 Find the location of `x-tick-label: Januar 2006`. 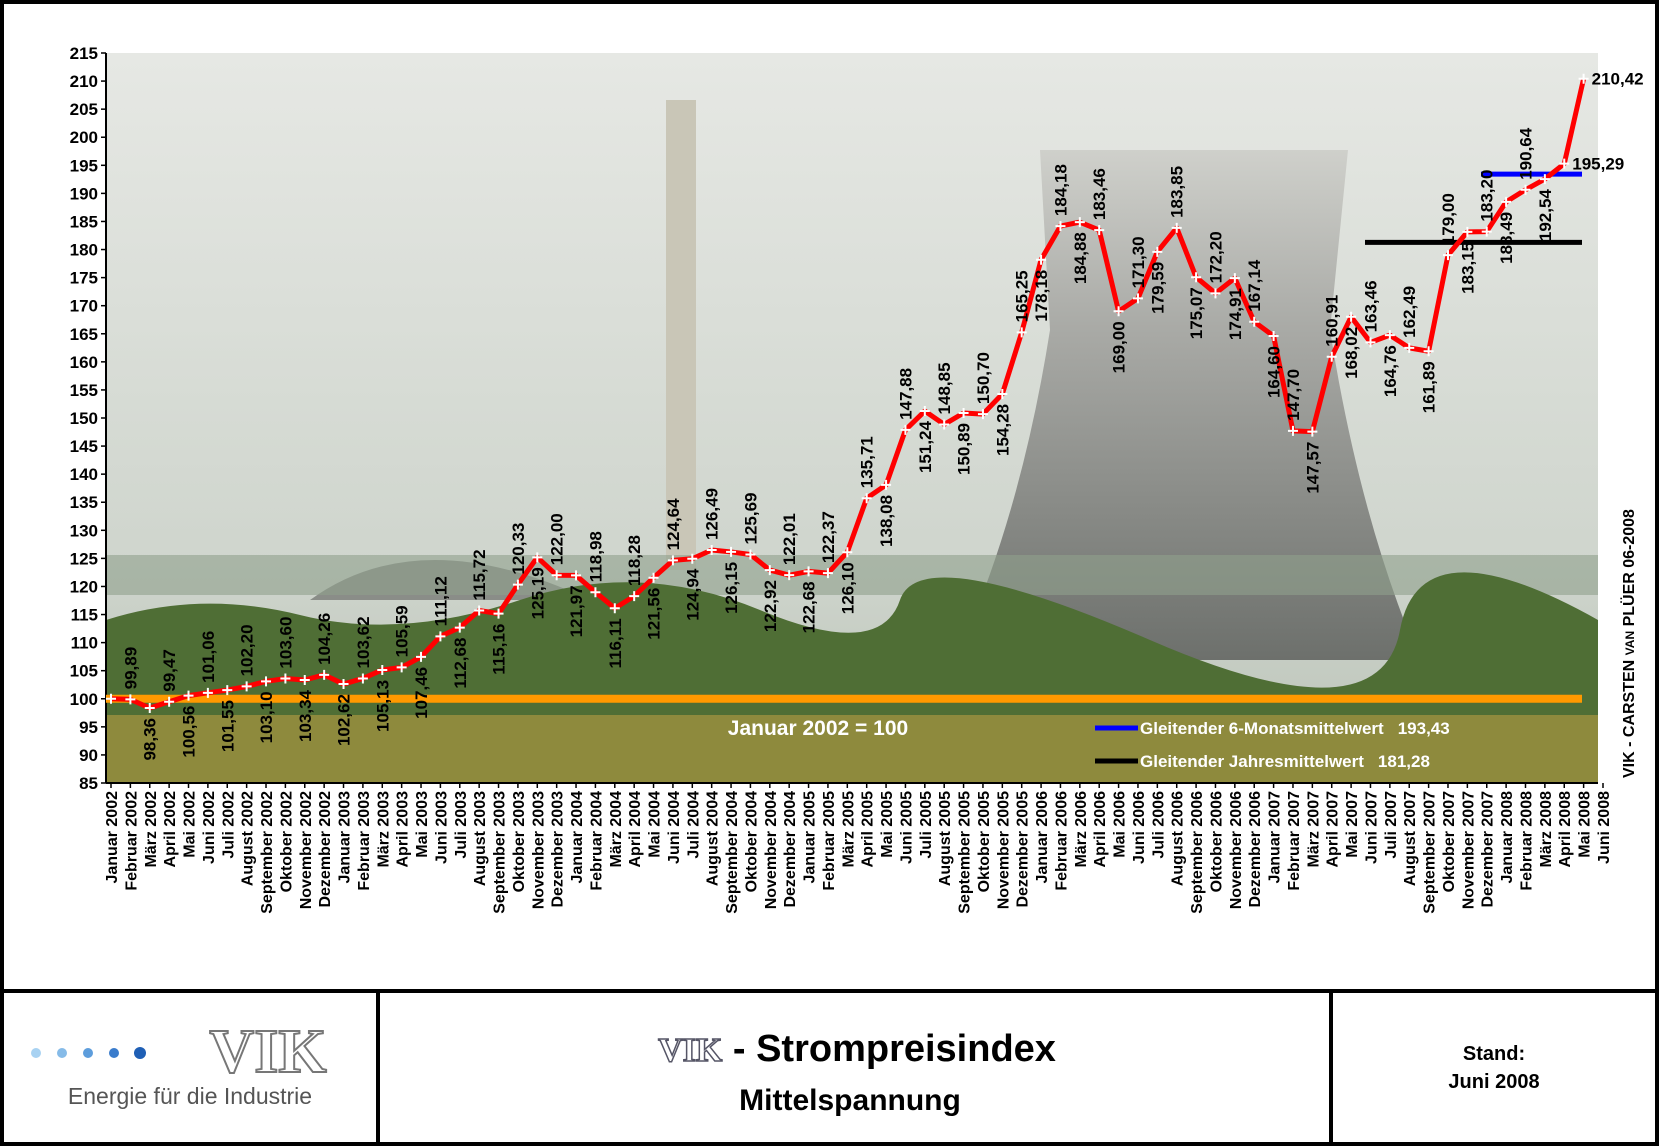

x-tick-label: Januar 2006 is located at coordinates (1042, 837).